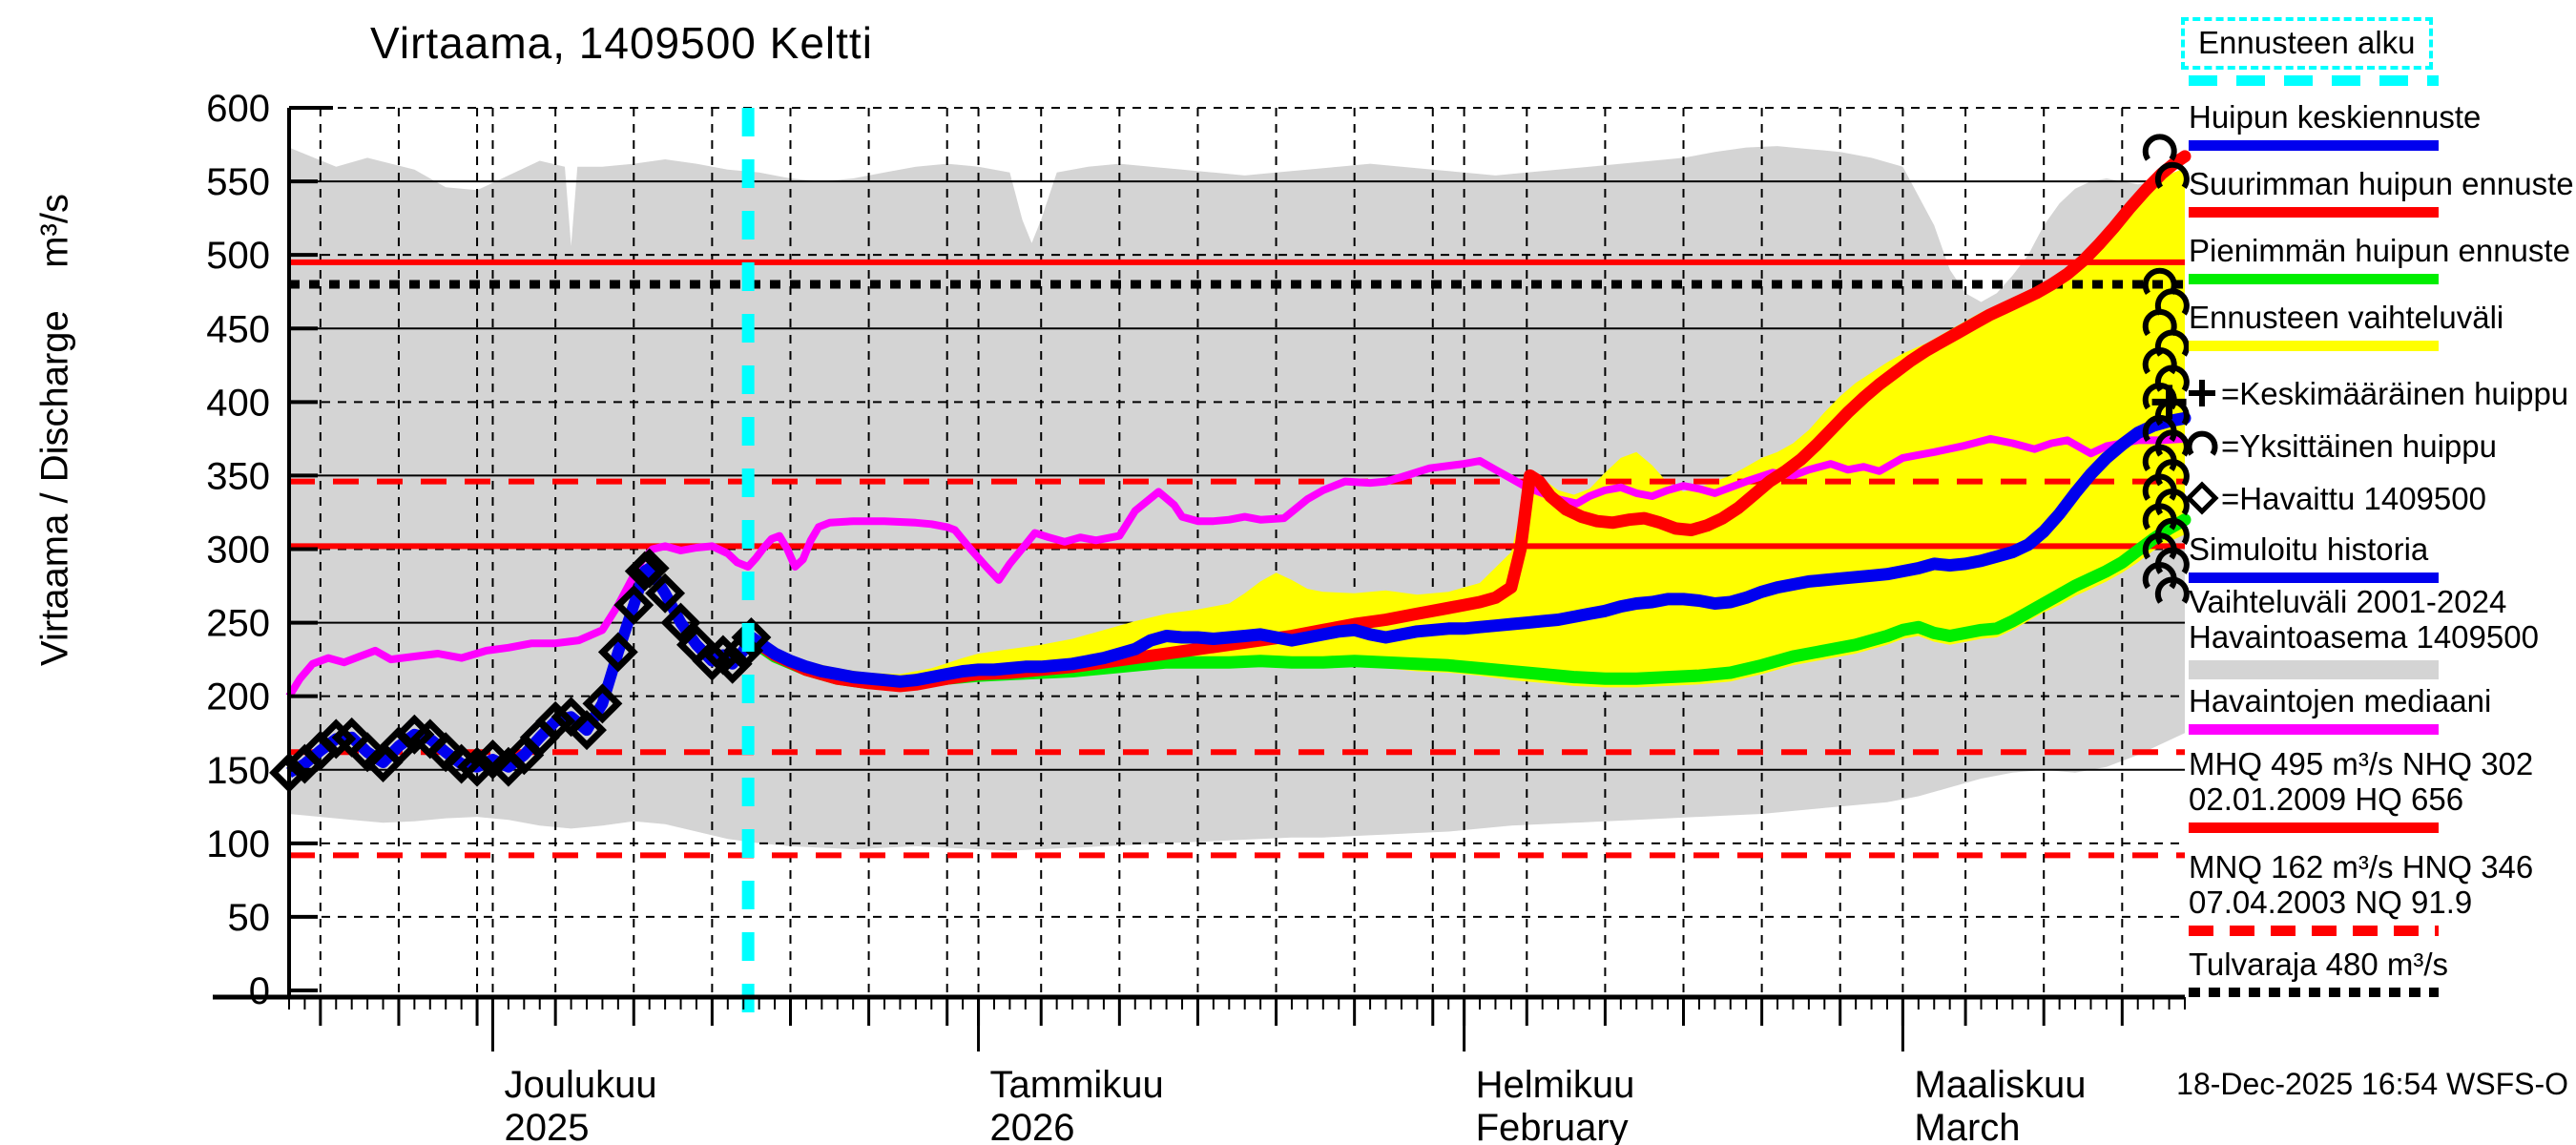 The height and width of the screenshot is (1145, 2576). Describe the element at coordinates (580, 1085) in the screenshot. I see `x-month-label: Joulukuu` at that location.